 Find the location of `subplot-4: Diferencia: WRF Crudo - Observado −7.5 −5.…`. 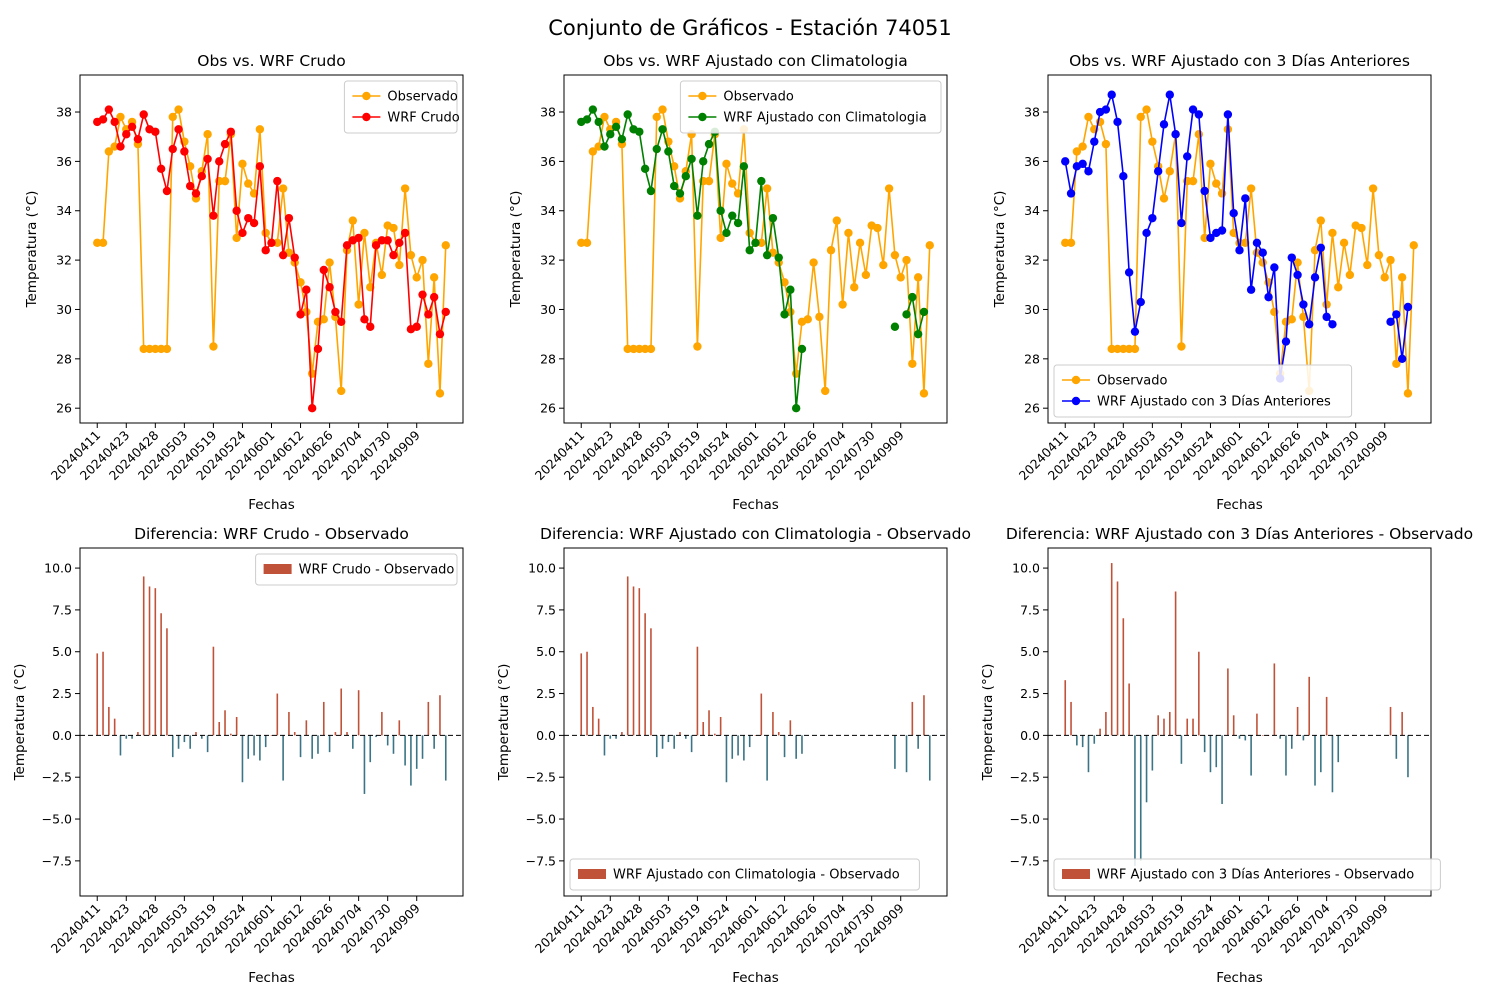

subplot-4: Diferencia: WRF Crudo - Observado −7.5 −5.… is located at coordinates (238, 755).